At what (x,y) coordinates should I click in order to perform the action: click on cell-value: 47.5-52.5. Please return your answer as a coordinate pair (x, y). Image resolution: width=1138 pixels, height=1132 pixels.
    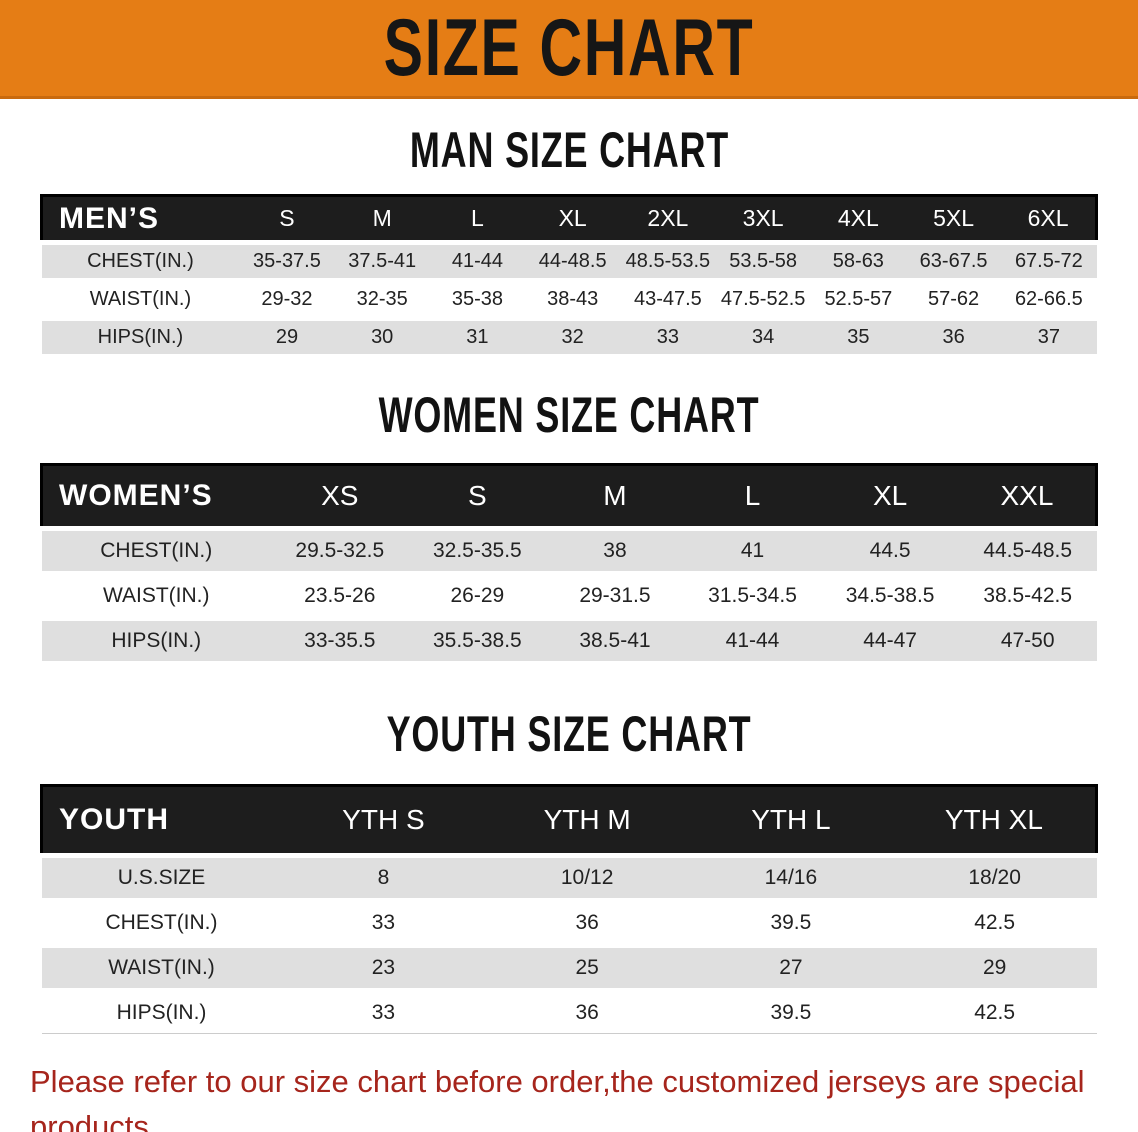
    Looking at the image, I should click on (763, 298).